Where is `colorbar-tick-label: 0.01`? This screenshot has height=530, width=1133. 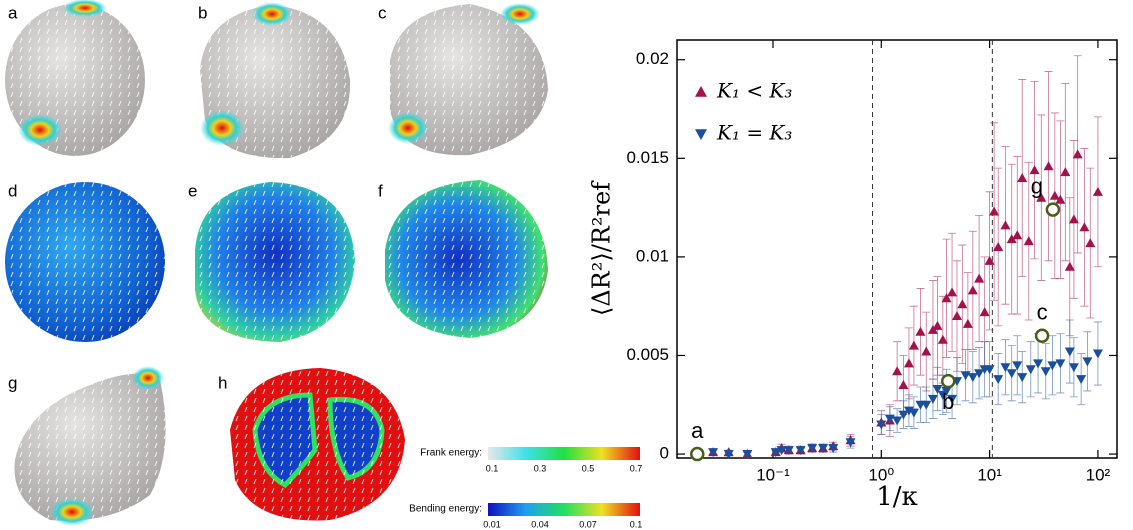
colorbar-tick-label: 0.01 is located at coordinates (492, 524).